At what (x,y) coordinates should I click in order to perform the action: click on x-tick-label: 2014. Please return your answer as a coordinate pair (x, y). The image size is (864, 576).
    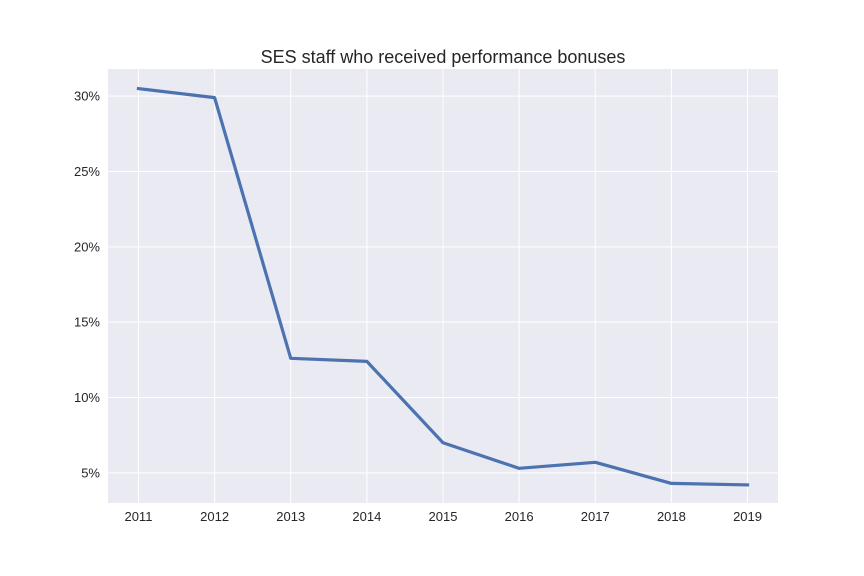
    Looking at the image, I should click on (366, 516).